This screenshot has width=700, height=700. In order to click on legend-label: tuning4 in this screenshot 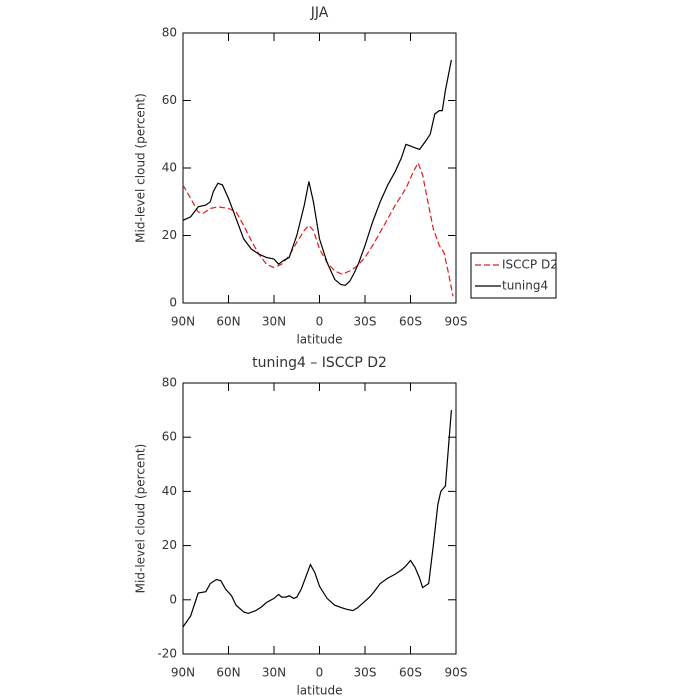, I will do `click(525, 286)`.